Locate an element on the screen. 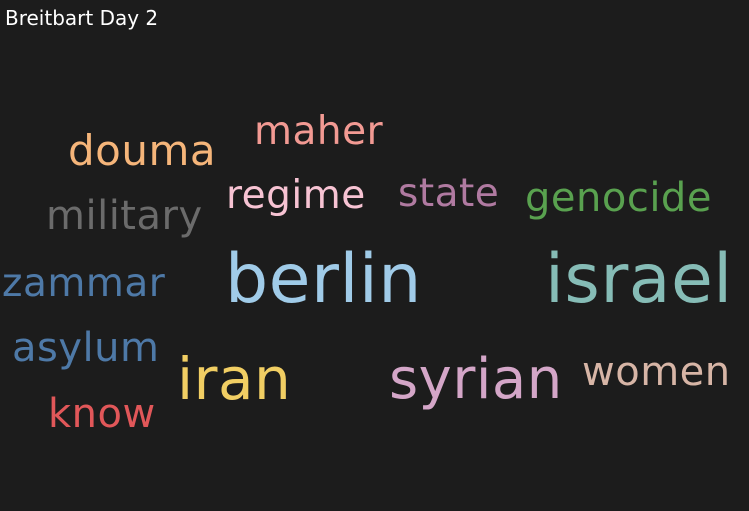  word-regime: regime is located at coordinates (296, 195).